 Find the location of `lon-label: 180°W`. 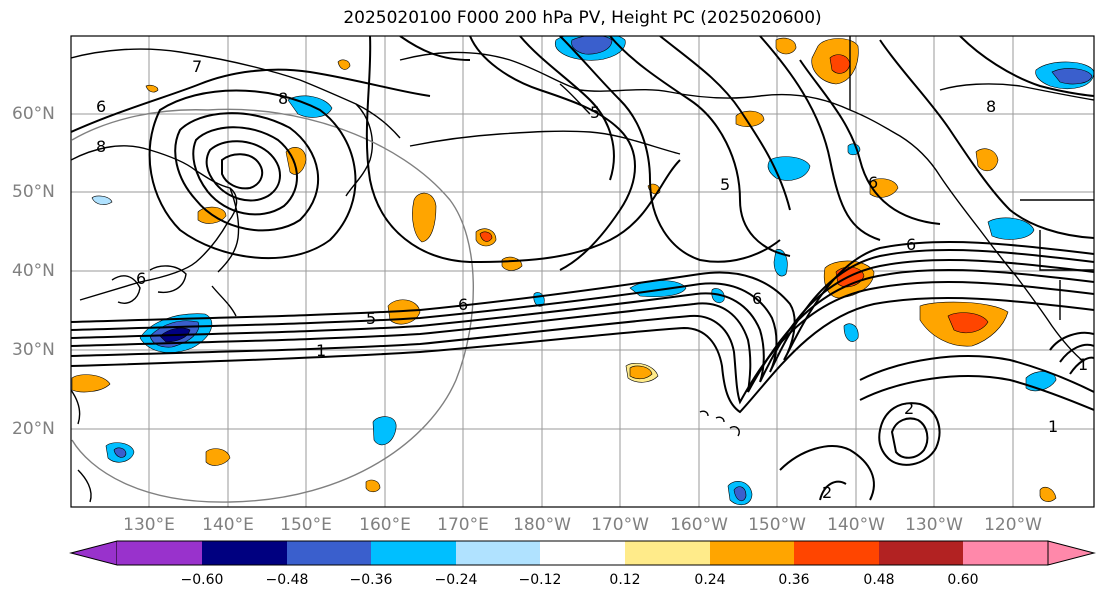

lon-label: 180°W is located at coordinates (542, 525).